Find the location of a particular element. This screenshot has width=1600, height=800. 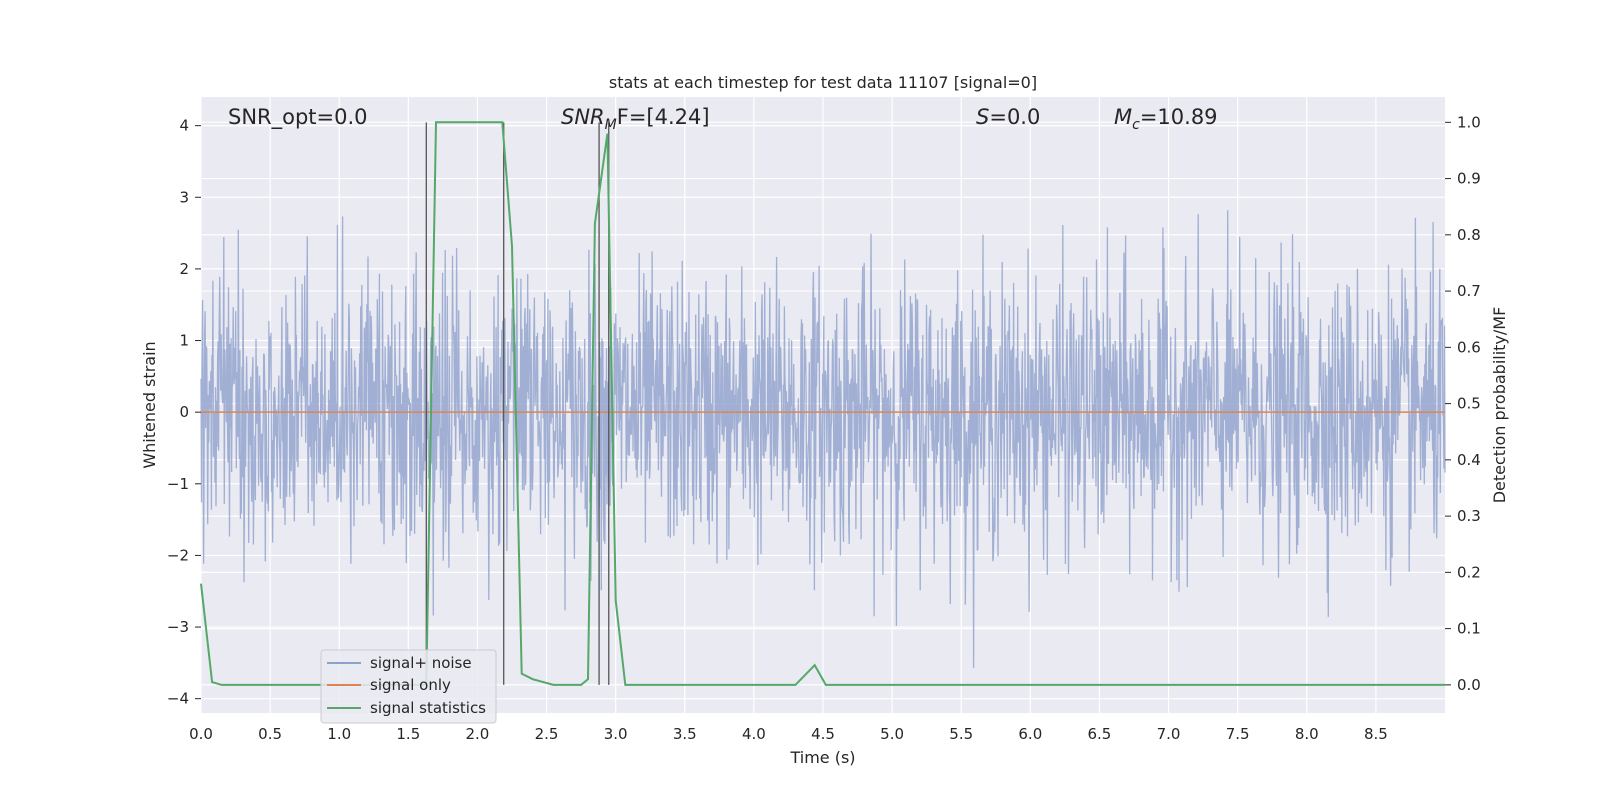

legend-label-signal-statistics: signal statistics is located at coordinates (428, 708).